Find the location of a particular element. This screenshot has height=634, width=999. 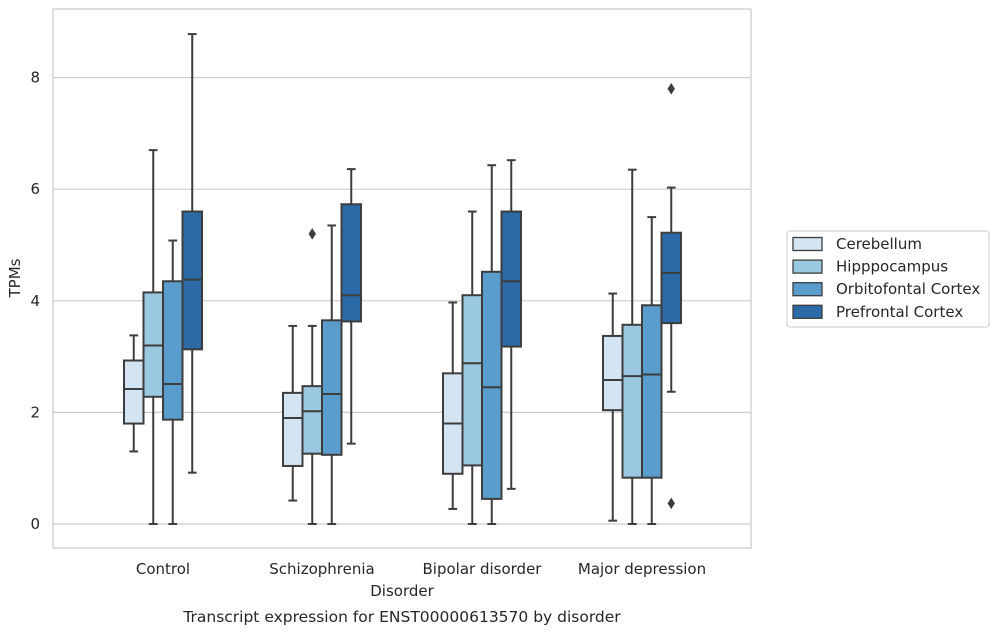

y-tick-label: 4 is located at coordinates (35, 301).